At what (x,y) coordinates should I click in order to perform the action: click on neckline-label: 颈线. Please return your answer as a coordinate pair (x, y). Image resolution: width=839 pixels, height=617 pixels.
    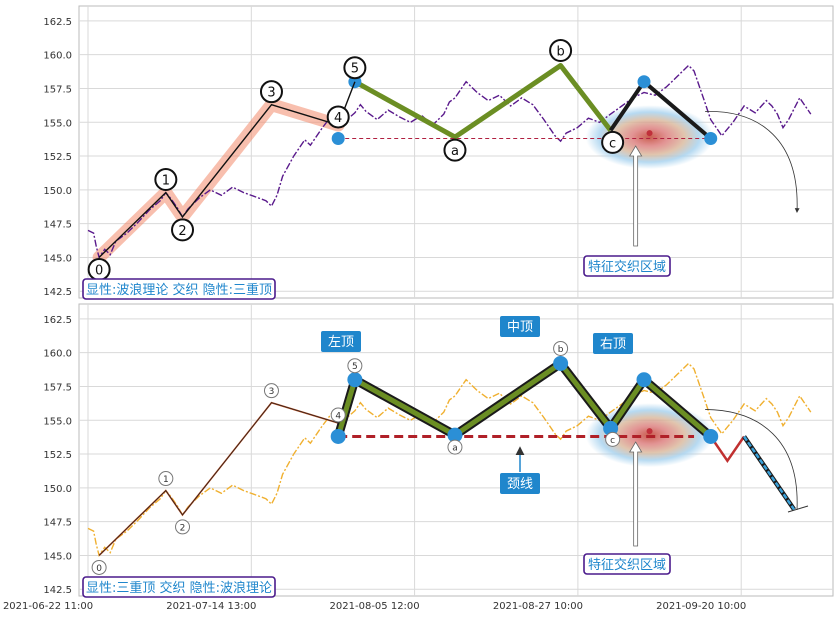
    Looking at the image, I should click on (520, 484).